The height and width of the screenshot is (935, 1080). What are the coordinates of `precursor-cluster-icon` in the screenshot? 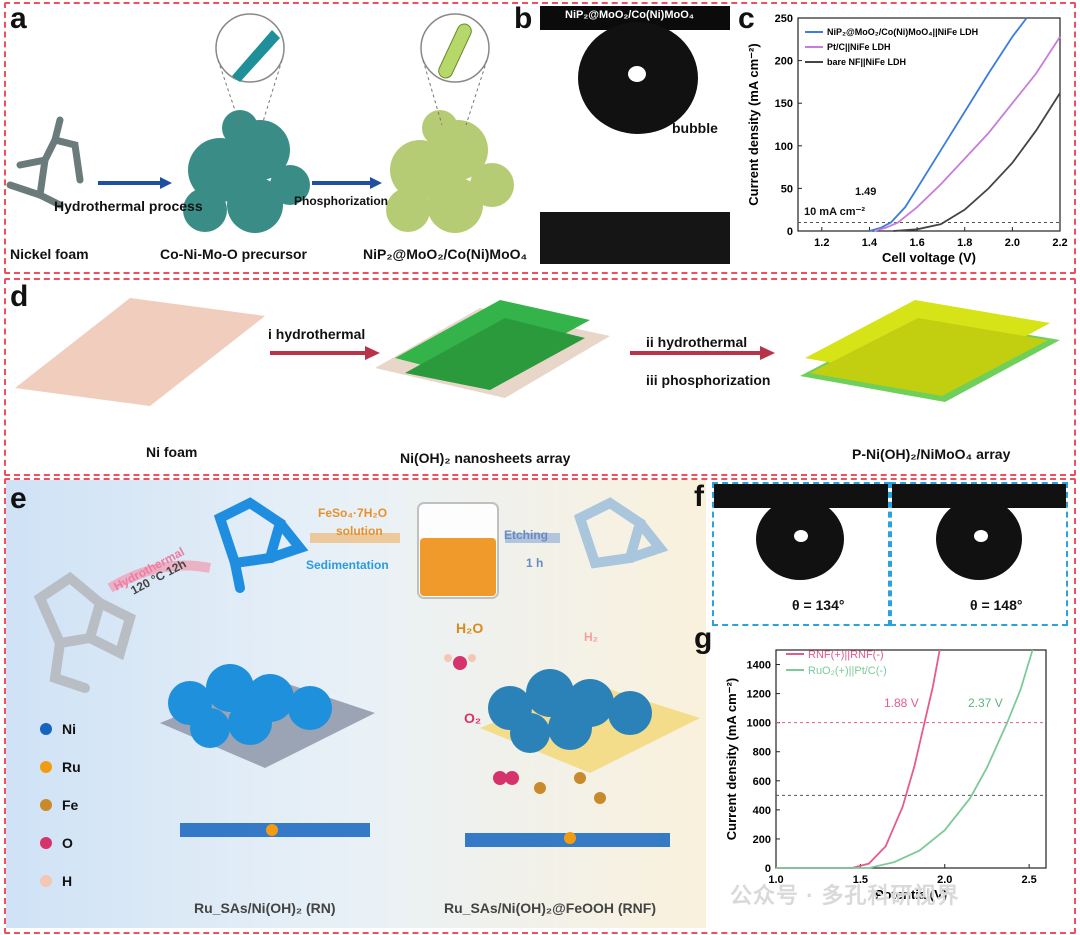 It's located at (246, 171).